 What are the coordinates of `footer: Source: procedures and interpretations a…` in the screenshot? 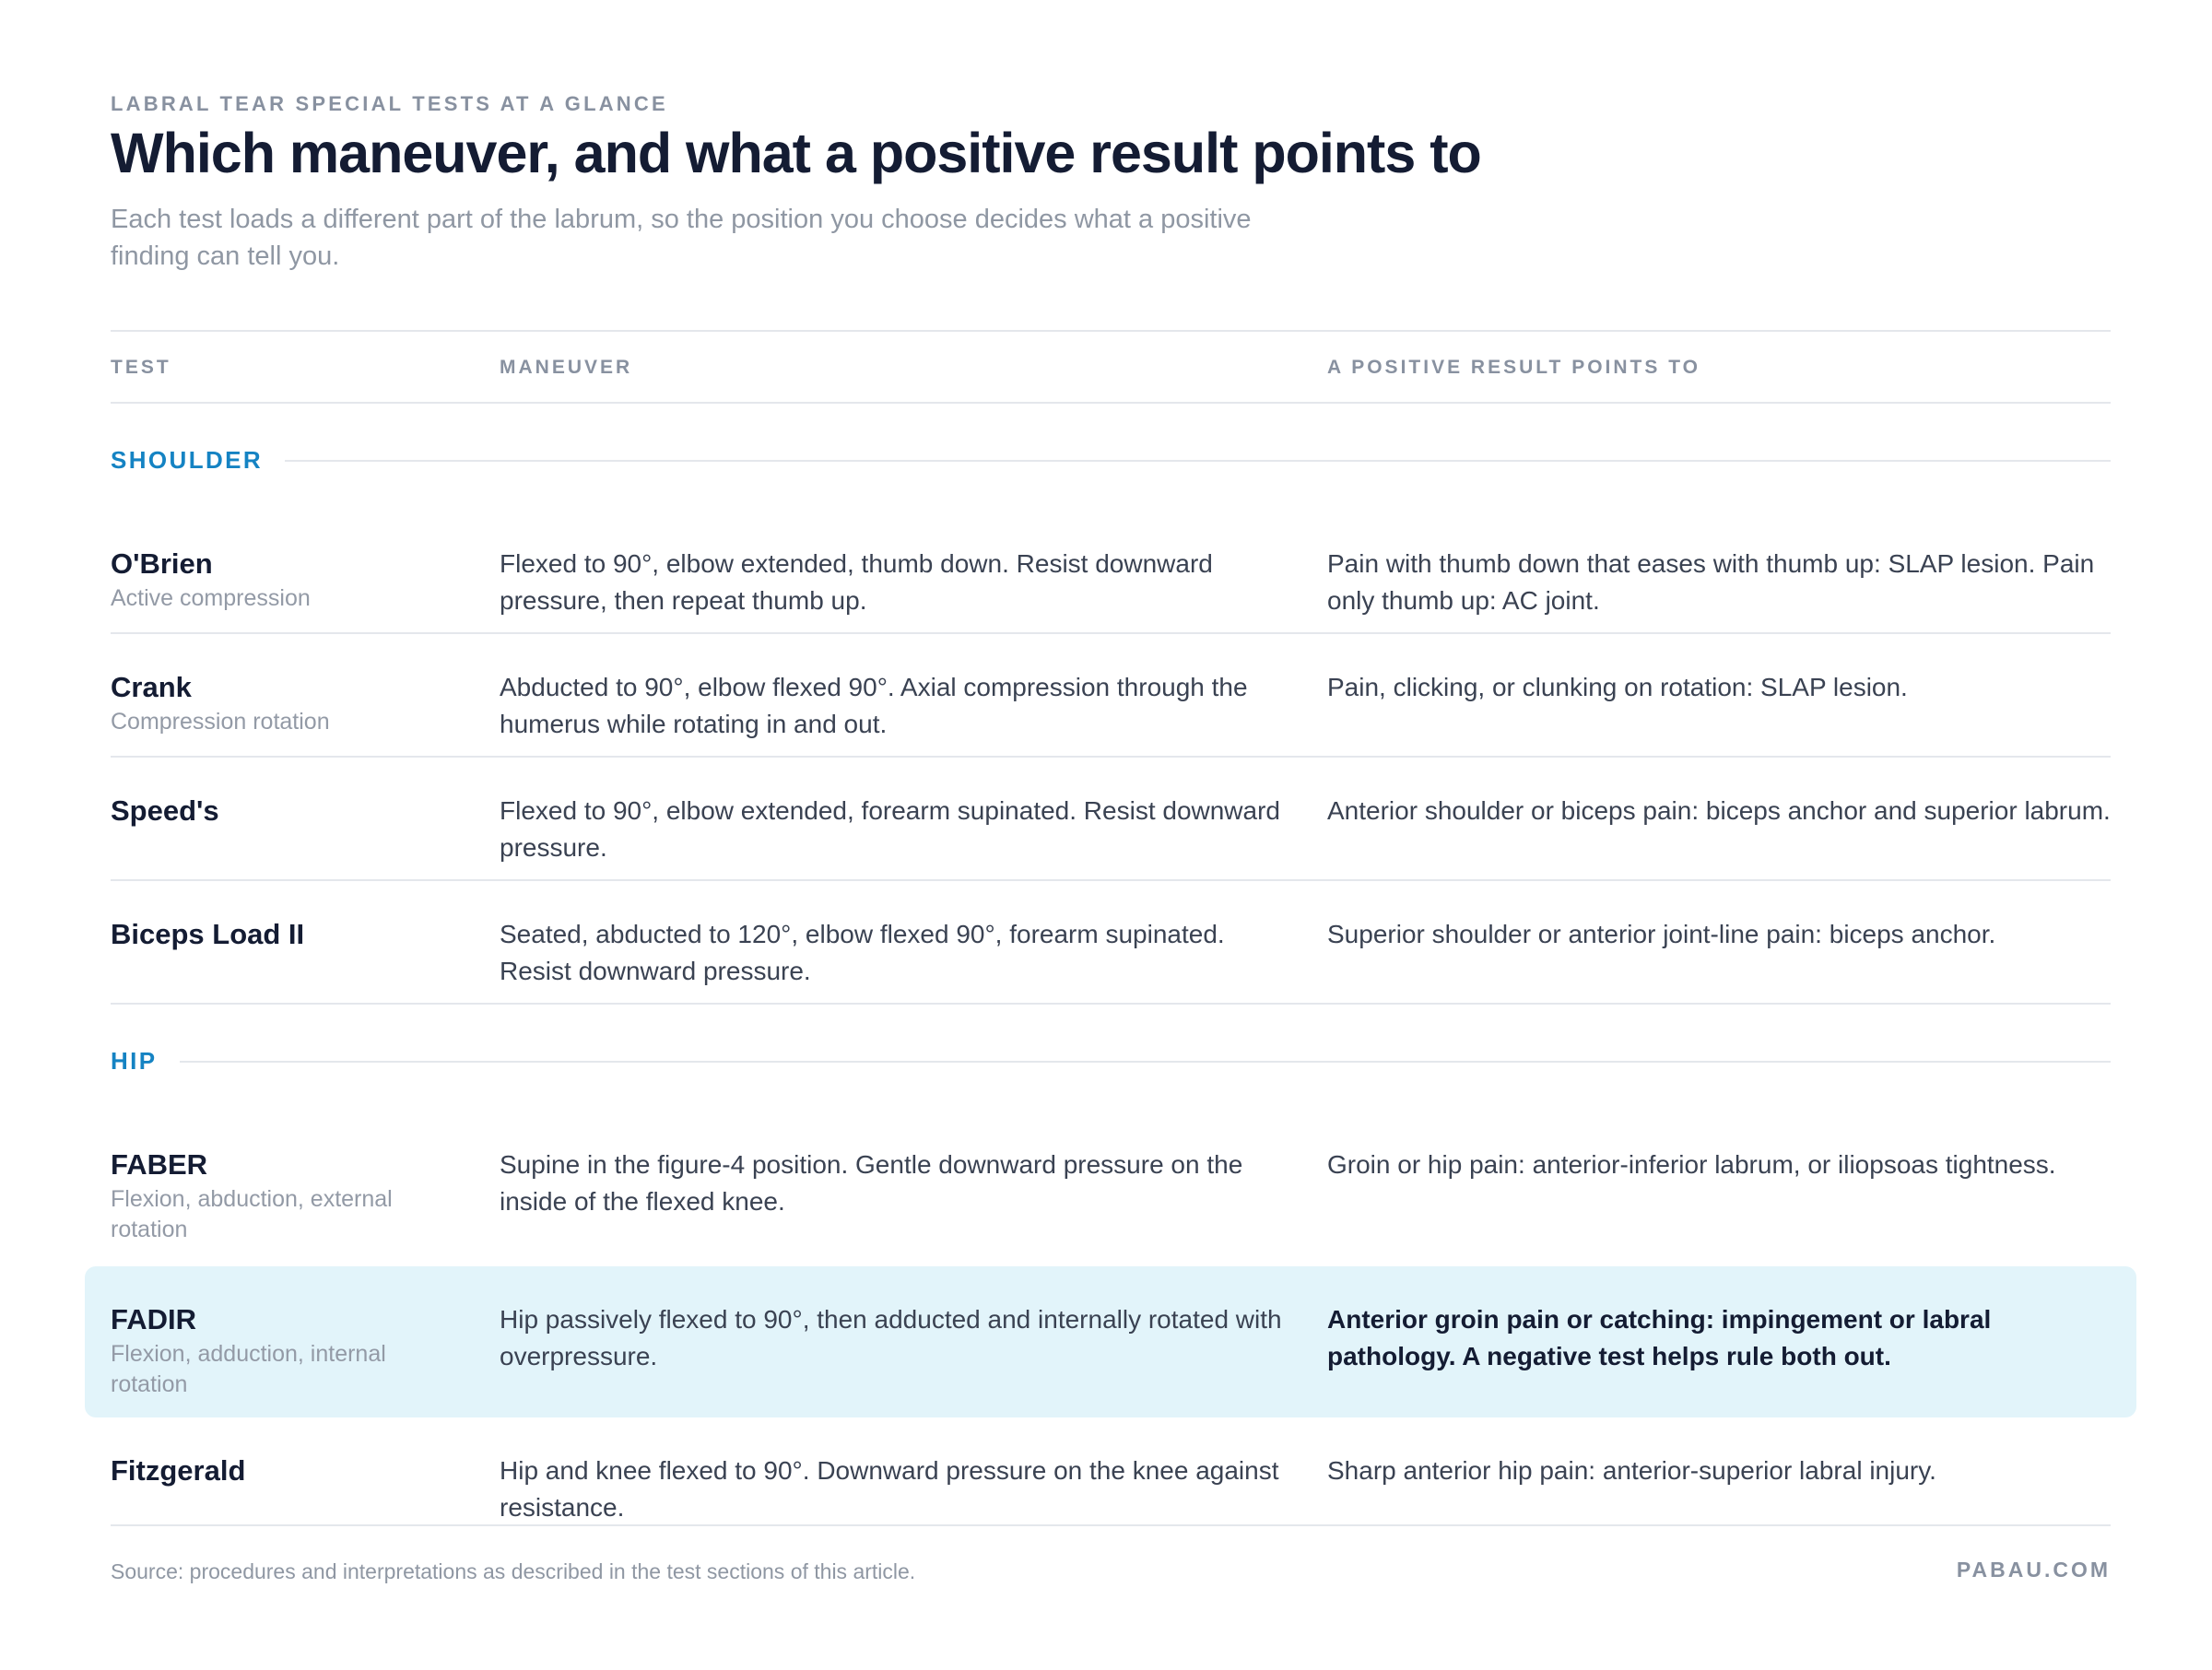 It's located at (1111, 1554).